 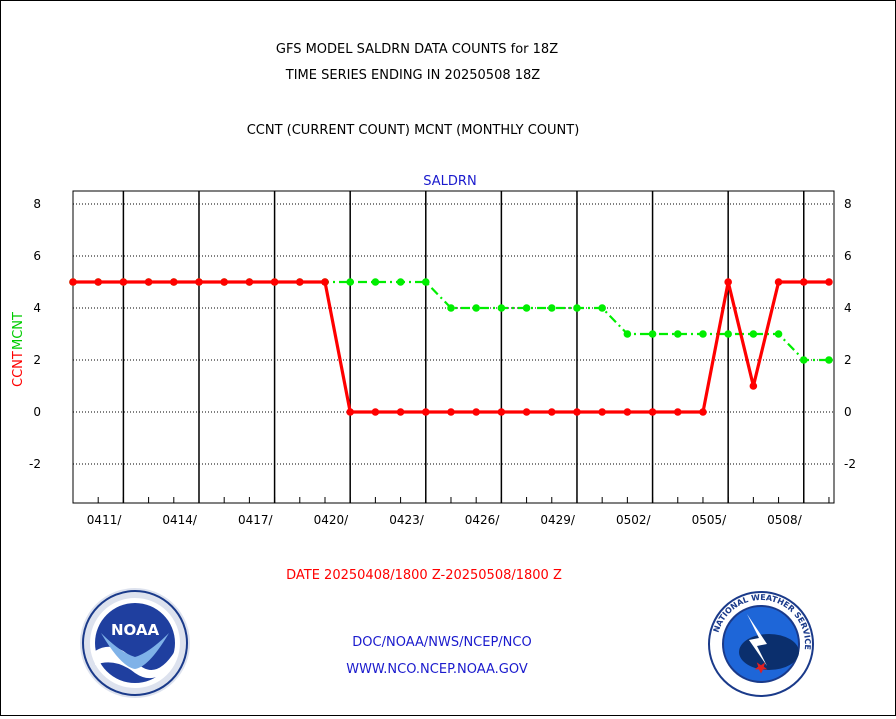 I want to click on xtick-label: 0420/, so click(x=332, y=520).